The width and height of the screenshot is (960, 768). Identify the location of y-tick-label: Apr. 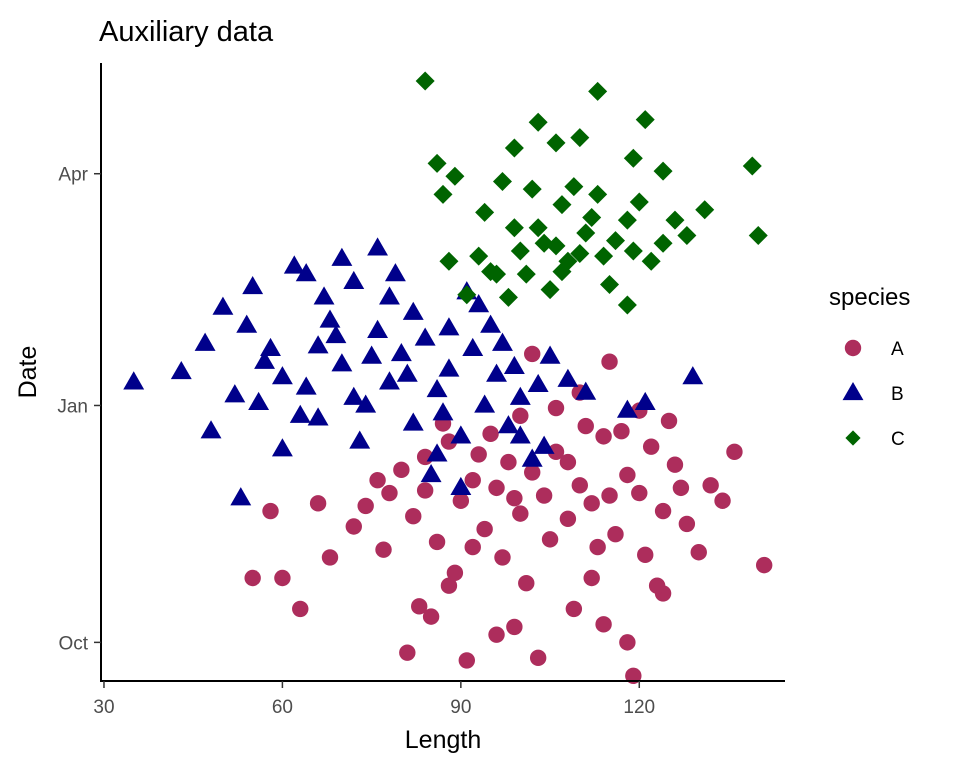
(73, 175).